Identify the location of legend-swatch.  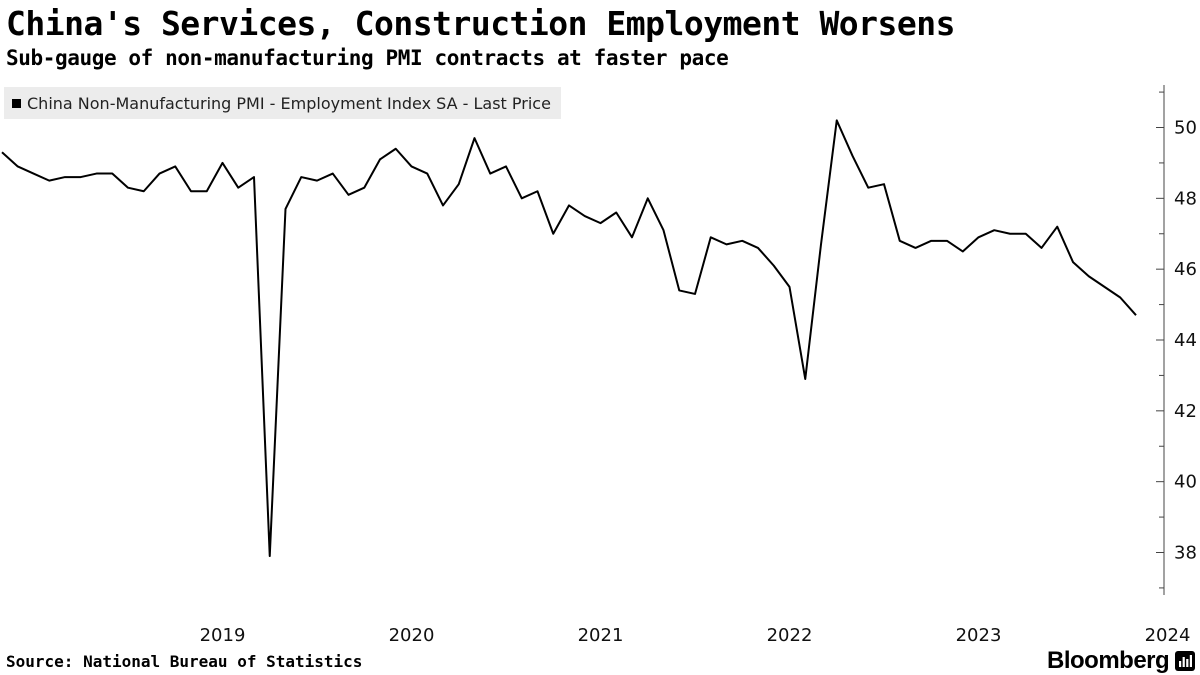
(16, 103).